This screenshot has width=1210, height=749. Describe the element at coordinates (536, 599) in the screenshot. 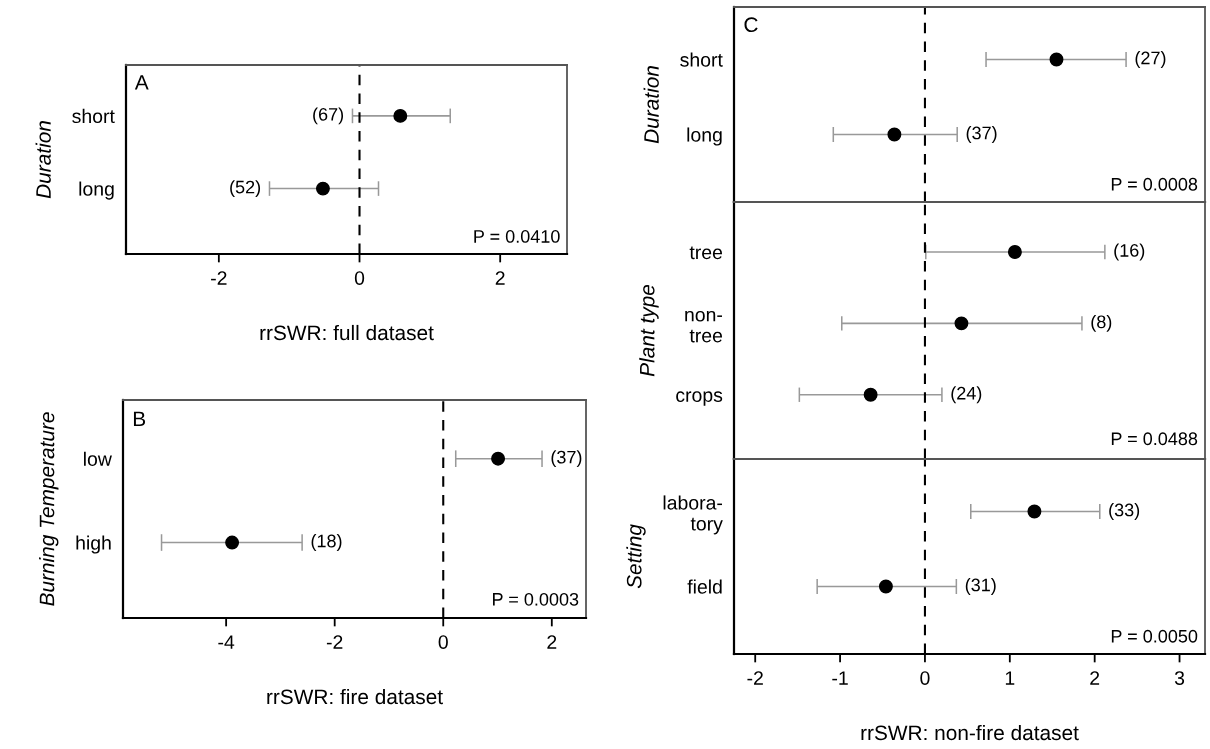

I see `annotation: P = 0.0003` at that location.